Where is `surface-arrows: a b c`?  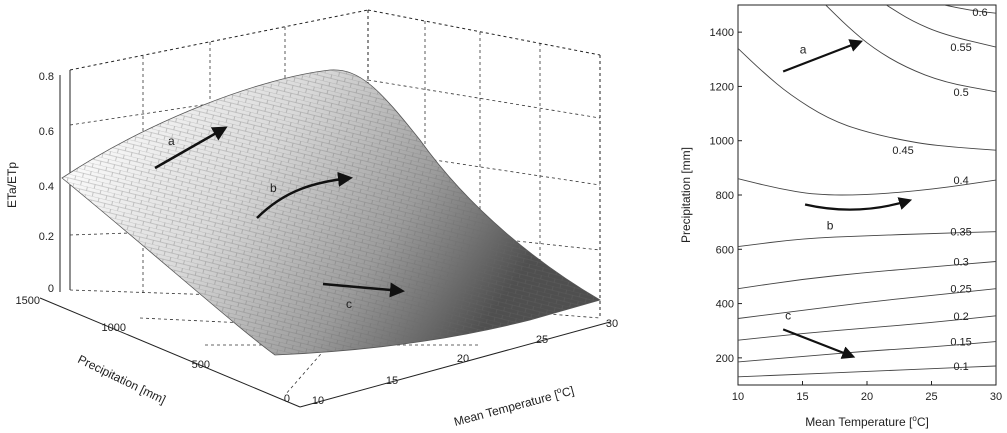 surface-arrows: a b c is located at coordinates (279, 218).